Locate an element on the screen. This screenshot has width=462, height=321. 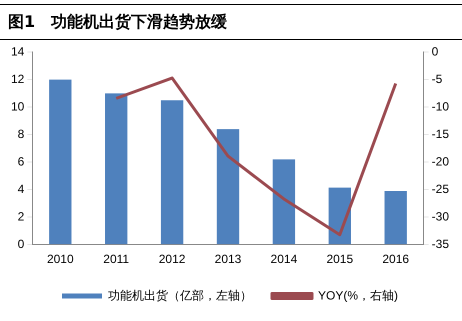
chart-title: 图1 功能机出货下滑趋势放缓 is located at coordinates (231, 22).